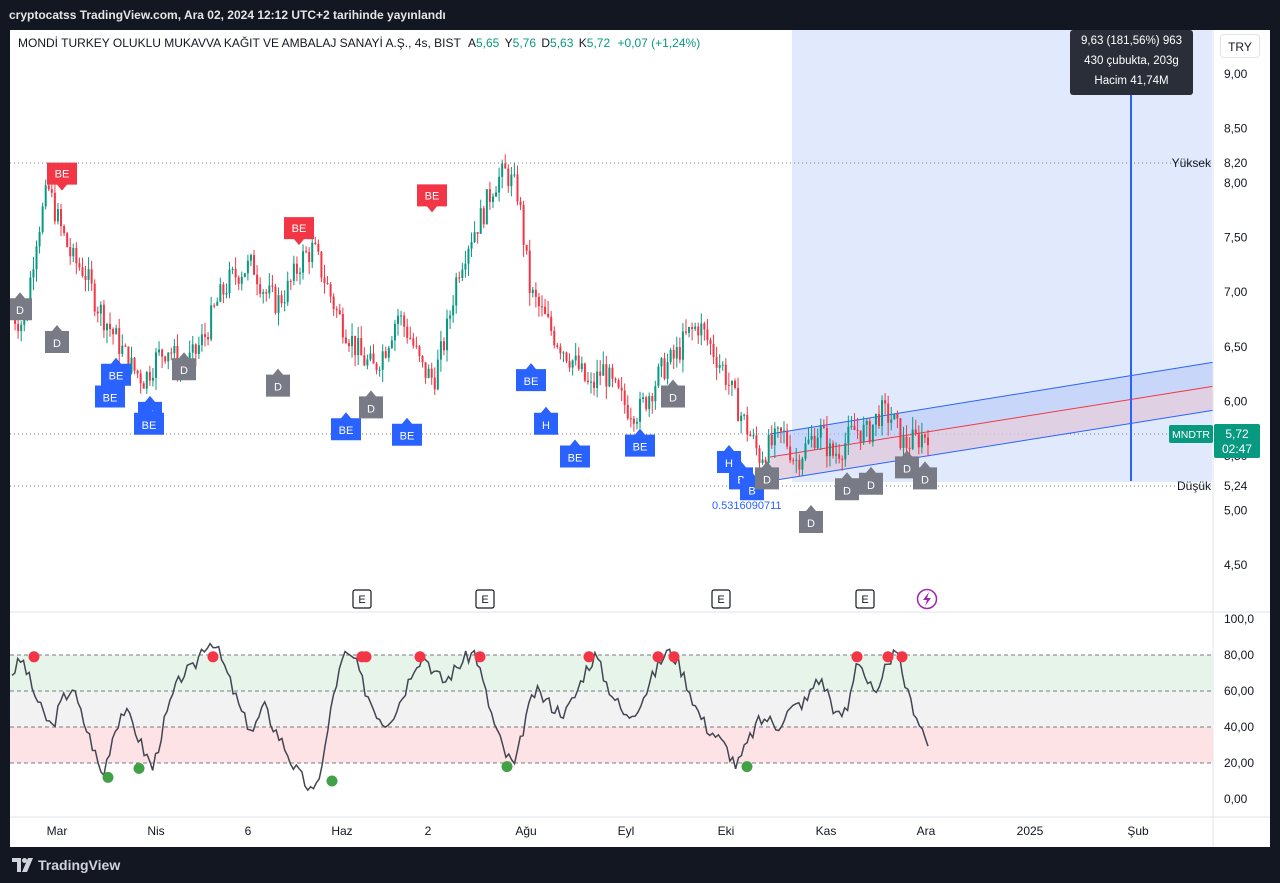 The width and height of the screenshot is (1280, 883). I want to click on open-value: 5,65, so click(487, 43).